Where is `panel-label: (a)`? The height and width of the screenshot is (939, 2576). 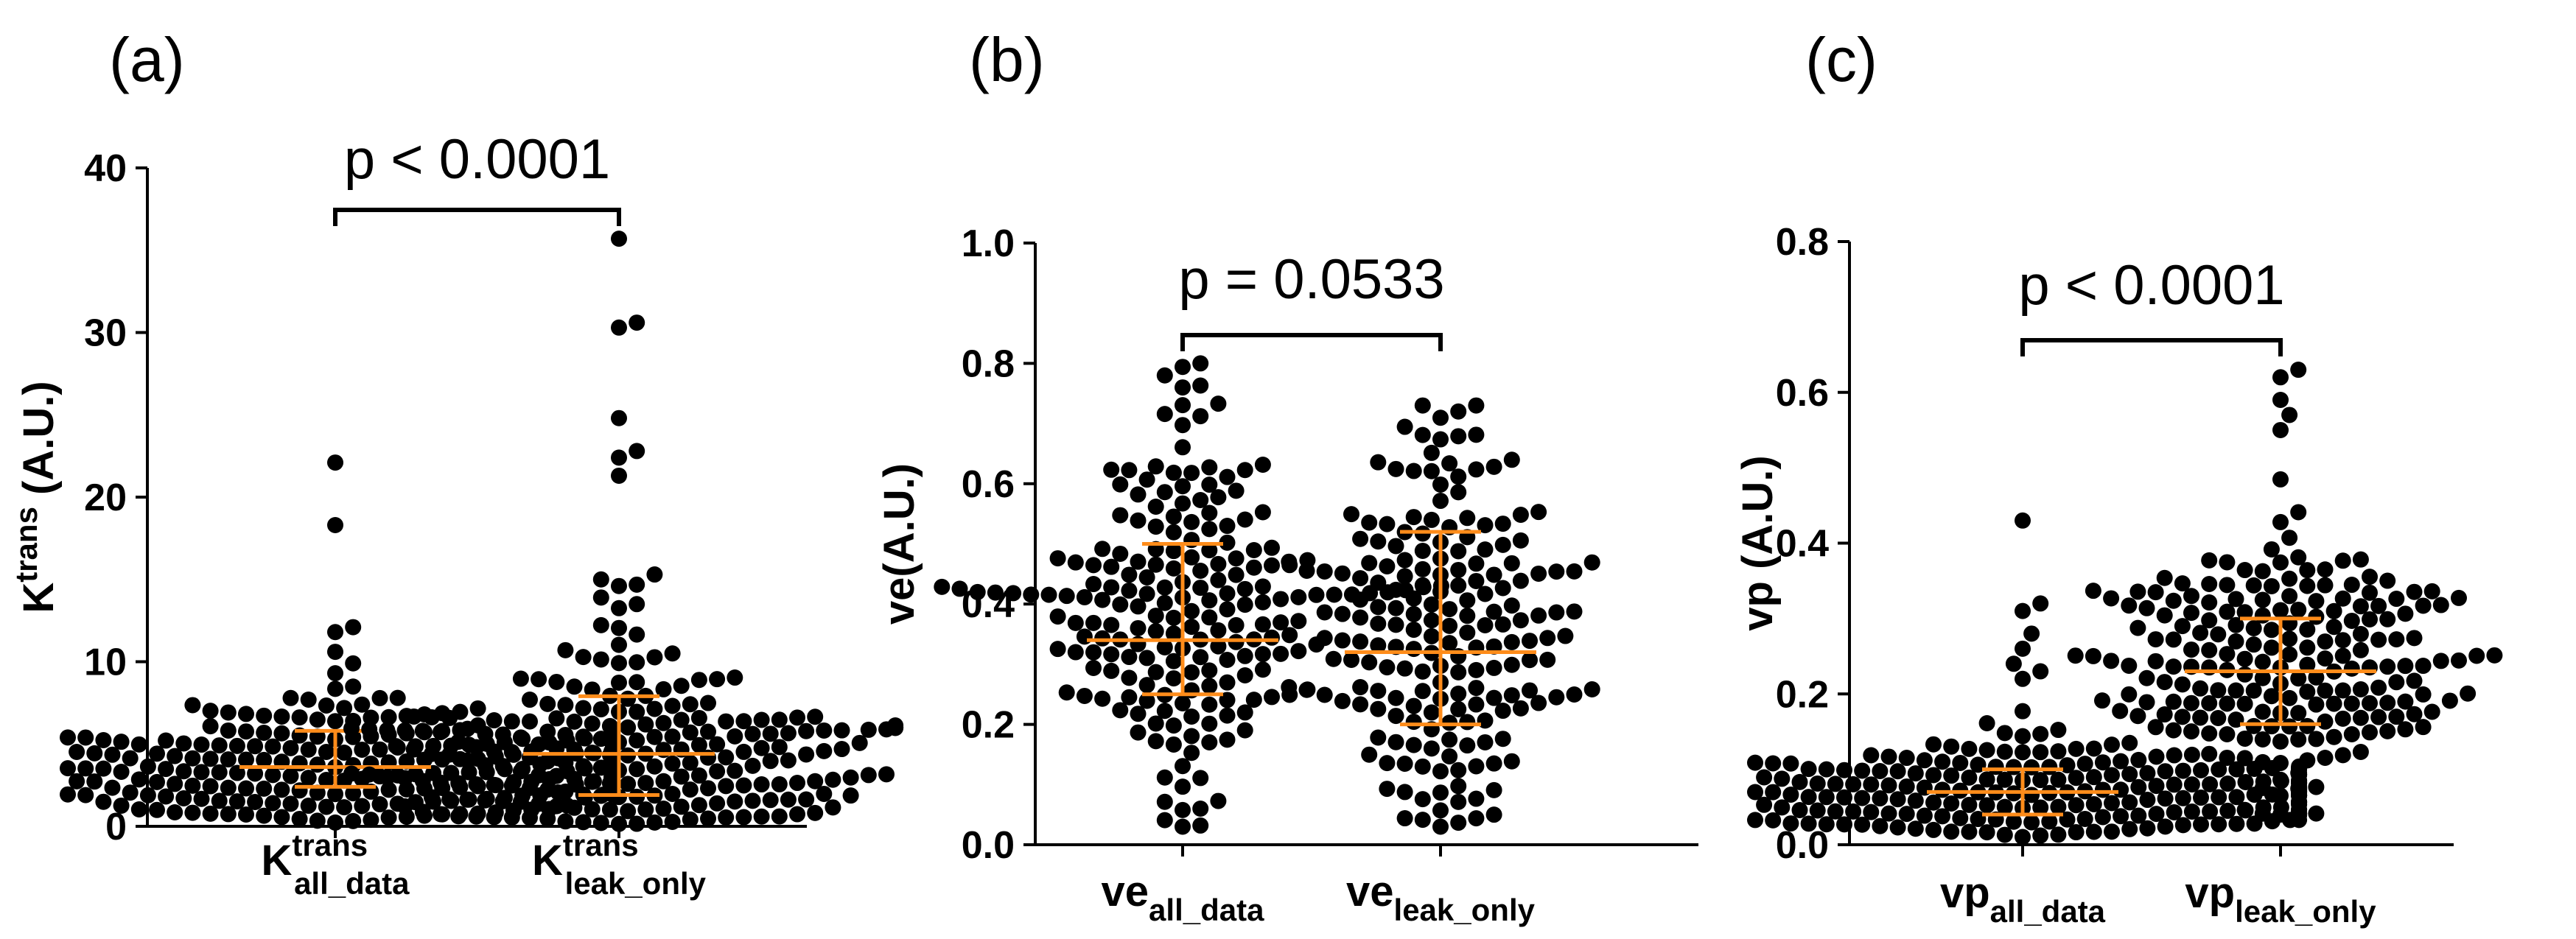
panel-label: (a) is located at coordinates (147, 59).